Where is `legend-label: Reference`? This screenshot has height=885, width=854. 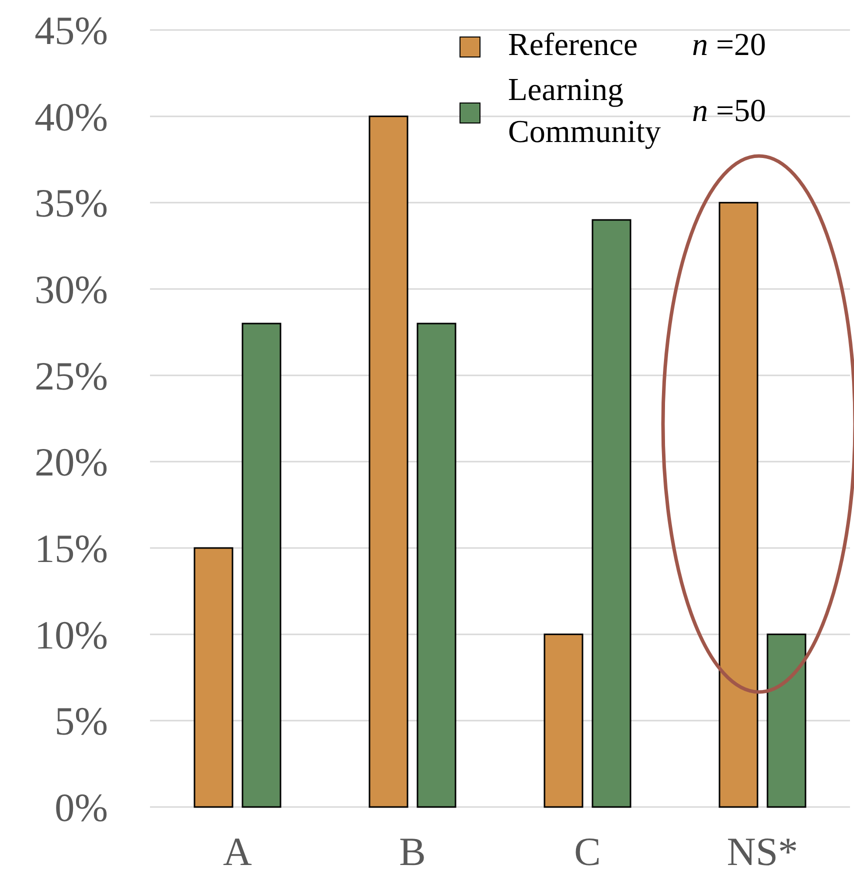
legend-label: Reference is located at coordinates (573, 44).